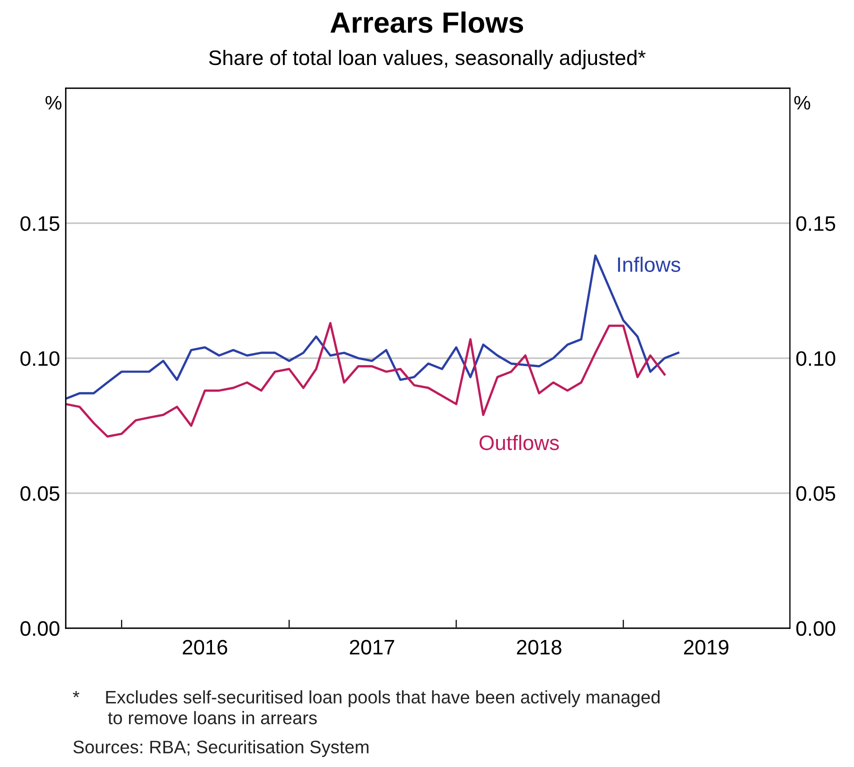 The width and height of the screenshot is (854, 767). Describe the element at coordinates (366, 707) in the screenshot. I see `text: * Excludes self-securitised loan pools that have been actively managed to remove loans in arrears` at that location.